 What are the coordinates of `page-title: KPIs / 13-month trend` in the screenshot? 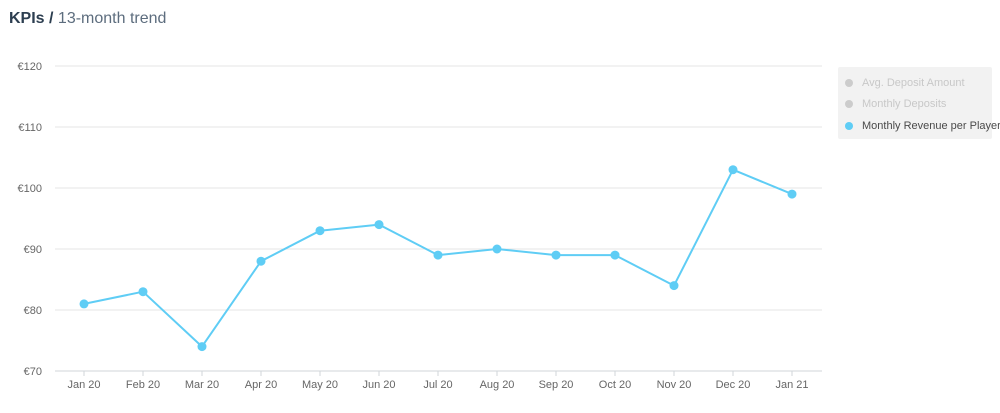 It's located at (87, 19).